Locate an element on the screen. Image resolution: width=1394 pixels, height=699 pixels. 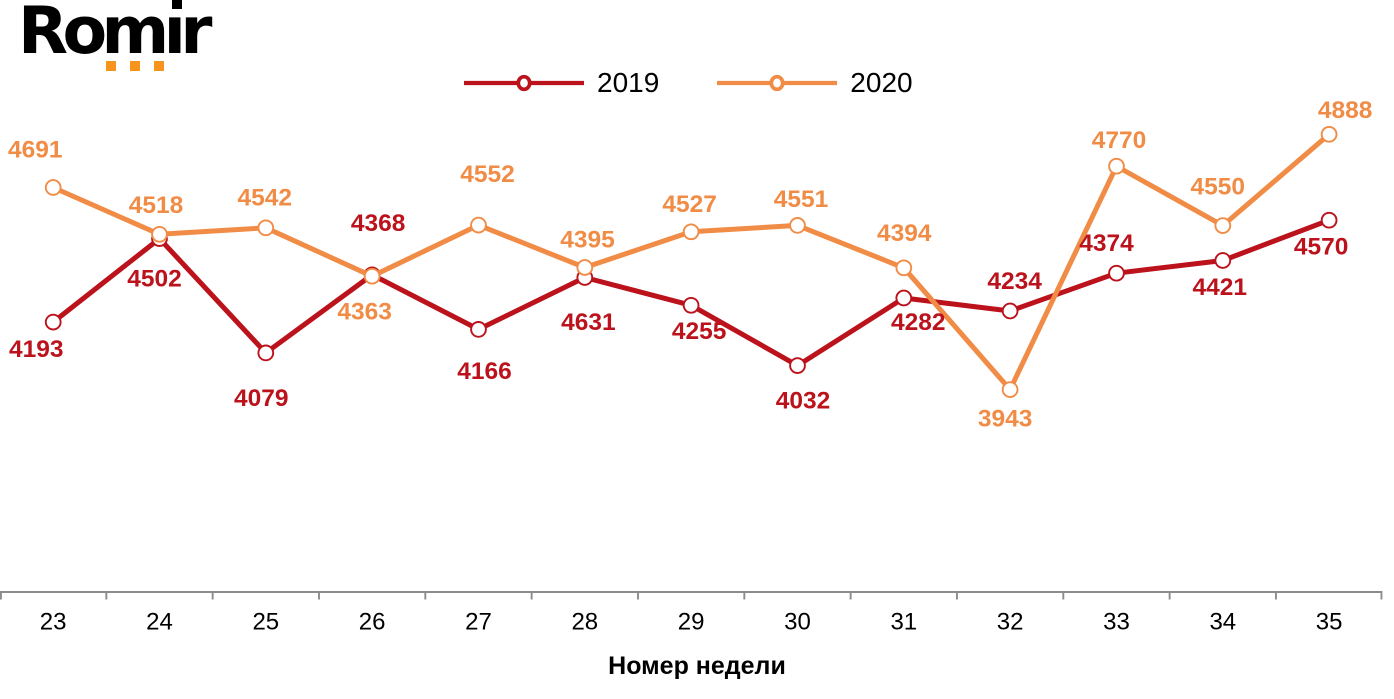
series-2020-data-label: 4888 is located at coordinates (1345, 110).